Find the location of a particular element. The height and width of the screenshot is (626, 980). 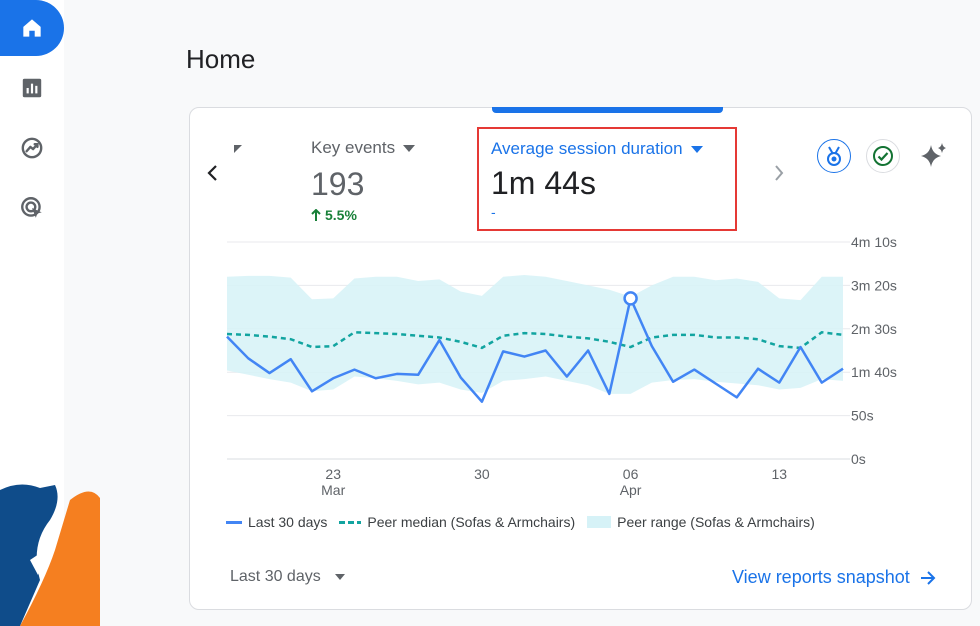

legend-swatch-area is located at coordinates (599, 522).